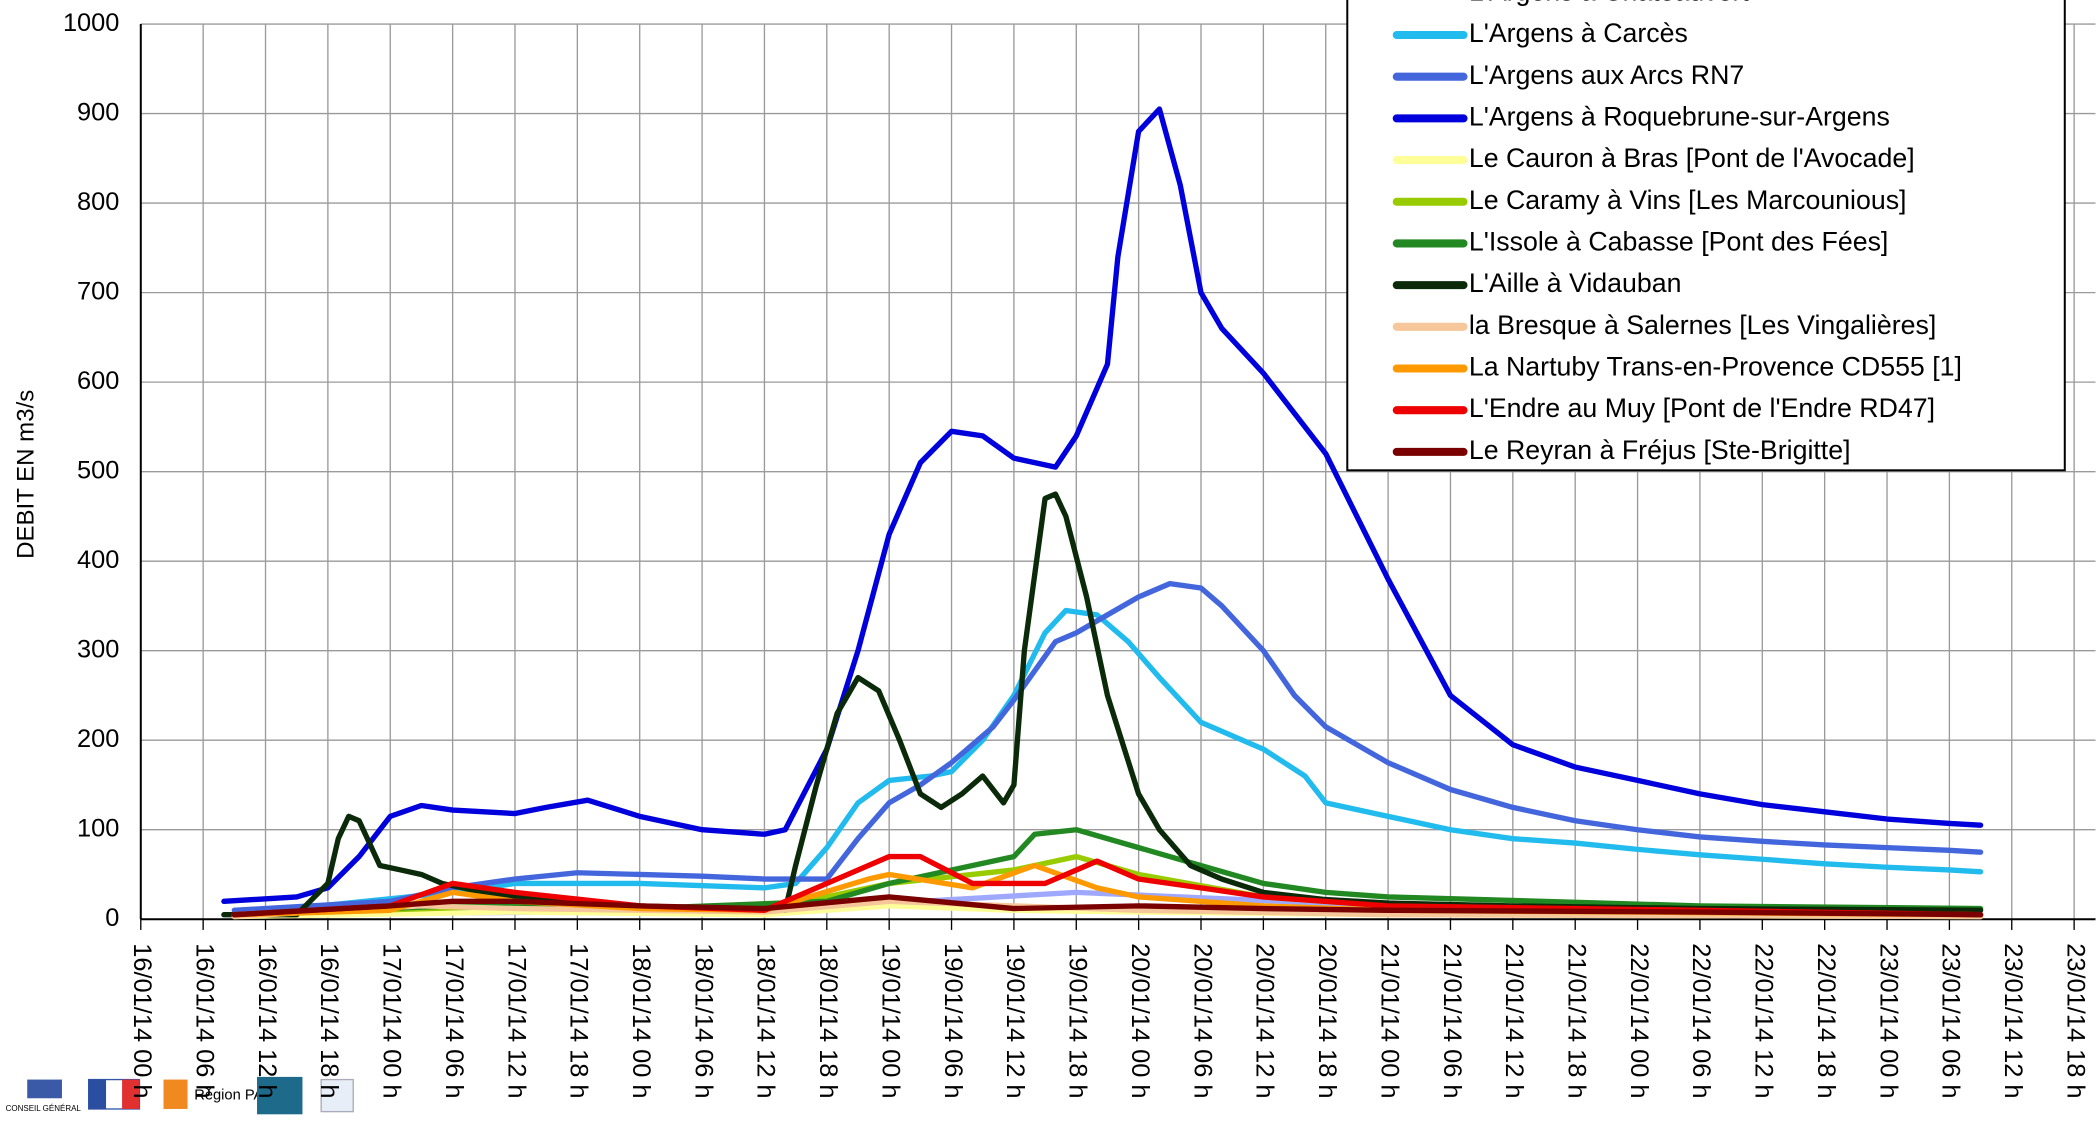 This screenshot has width=2096, height=1125. Describe the element at coordinates (204, 1020) in the screenshot. I see `x-tick-label: 16/01/14 06 h` at that location.